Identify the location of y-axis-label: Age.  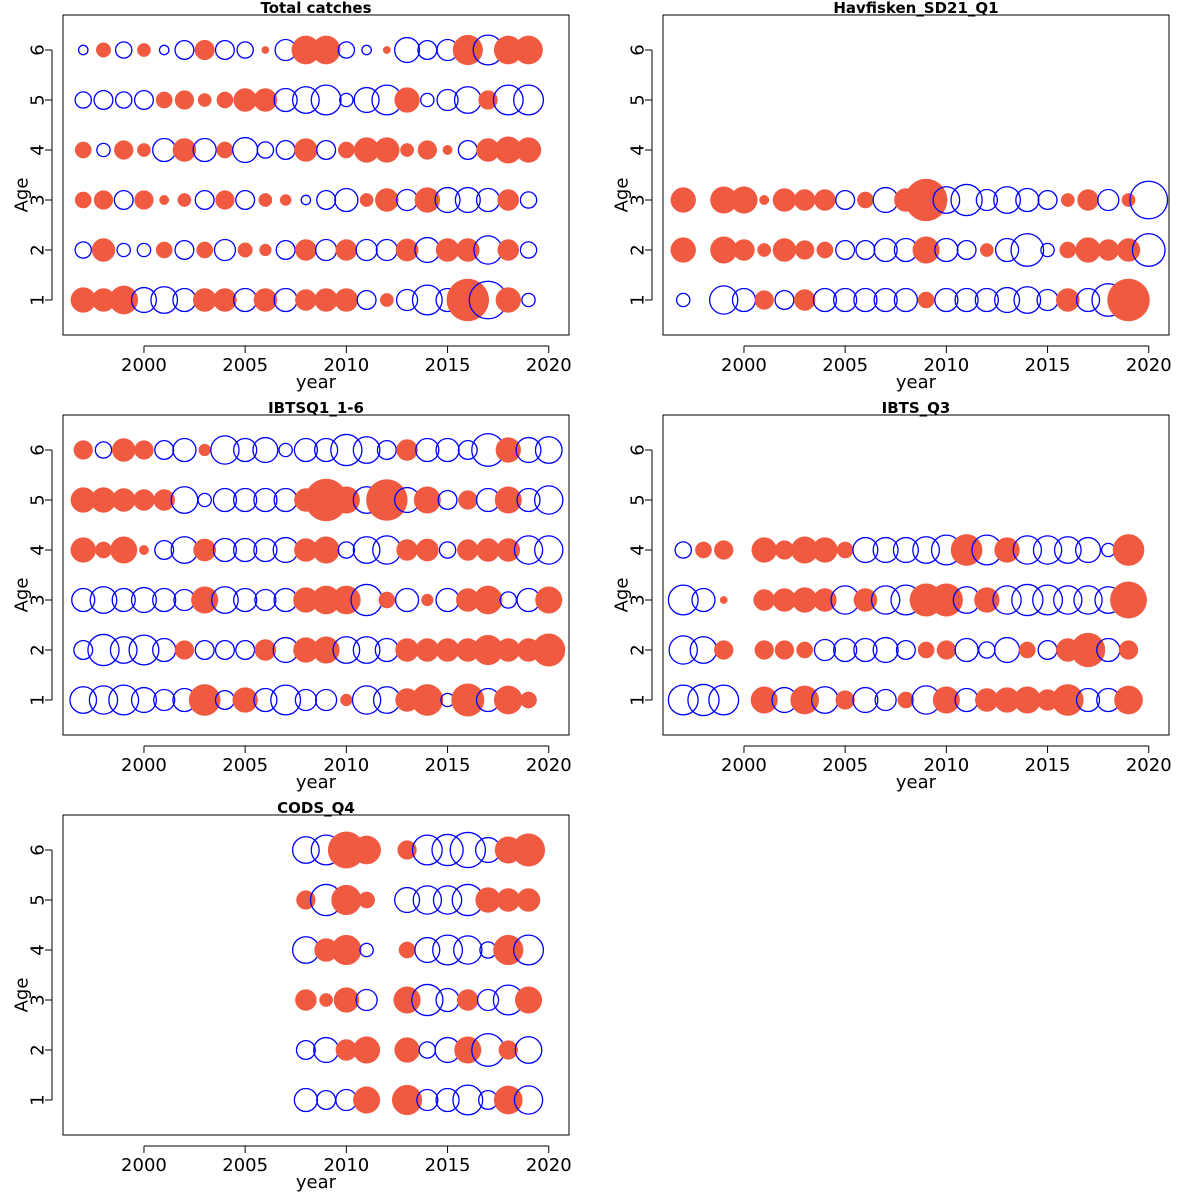
(622, 195).